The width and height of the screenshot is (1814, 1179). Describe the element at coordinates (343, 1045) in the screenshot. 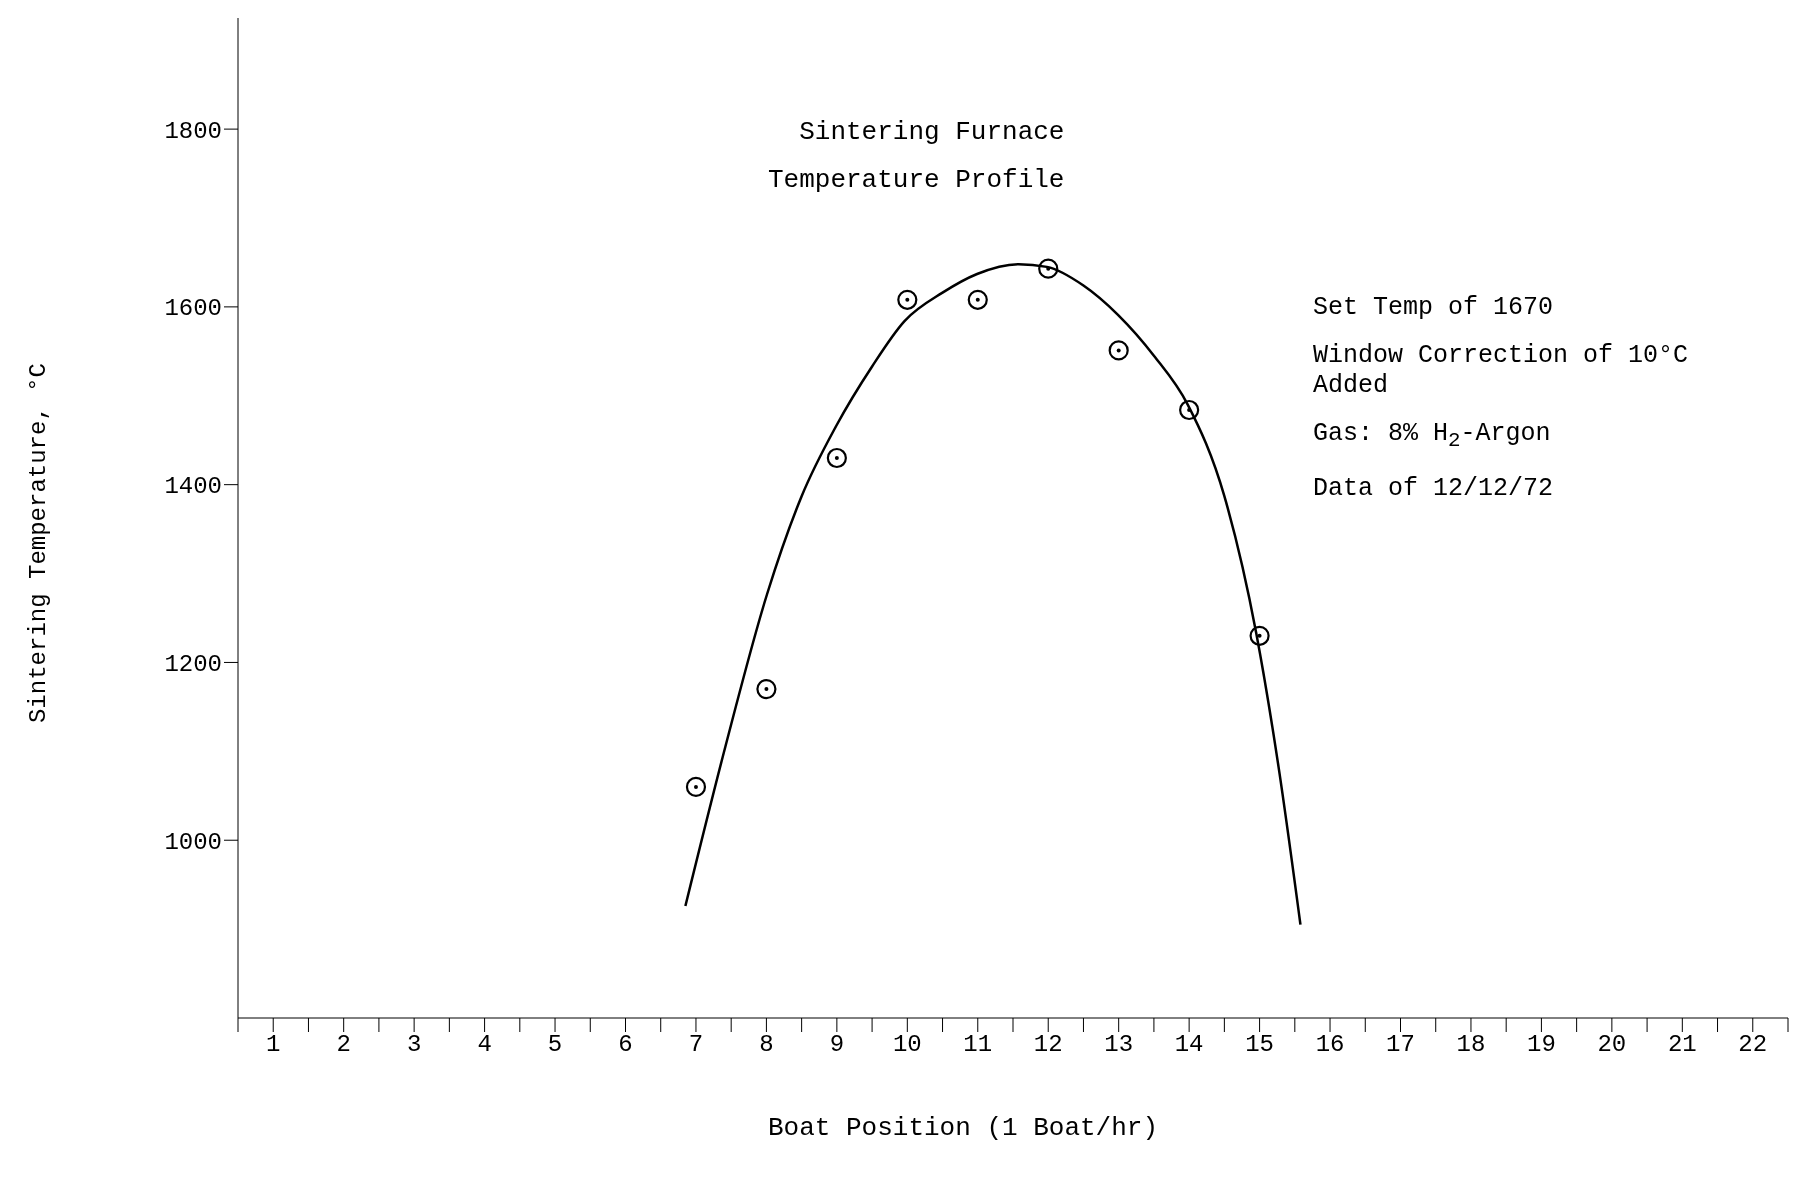

I see `x-tick-label: 2` at that location.